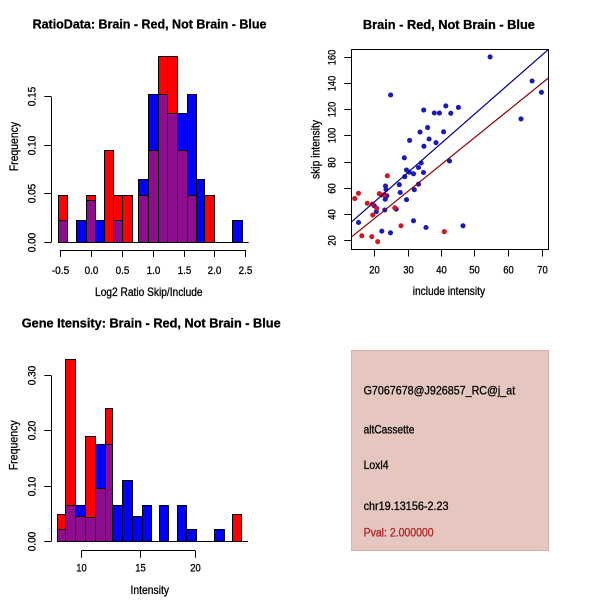 The image size is (600, 600). What do you see at coordinates (149, 292) in the screenshot?
I see `svg-text: Log2 Ratio Skip/Include` at bounding box center [149, 292].